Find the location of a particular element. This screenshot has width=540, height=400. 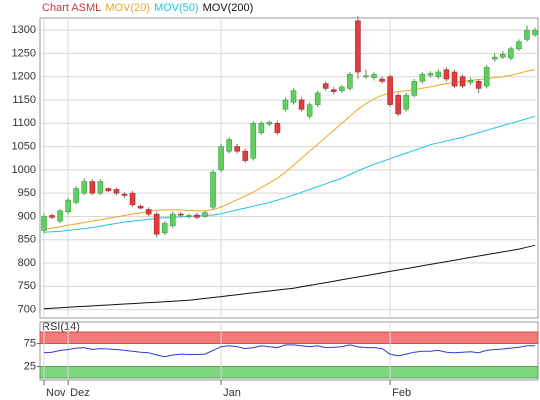

y-tick-label: 750 is located at coordinates (27, 286).